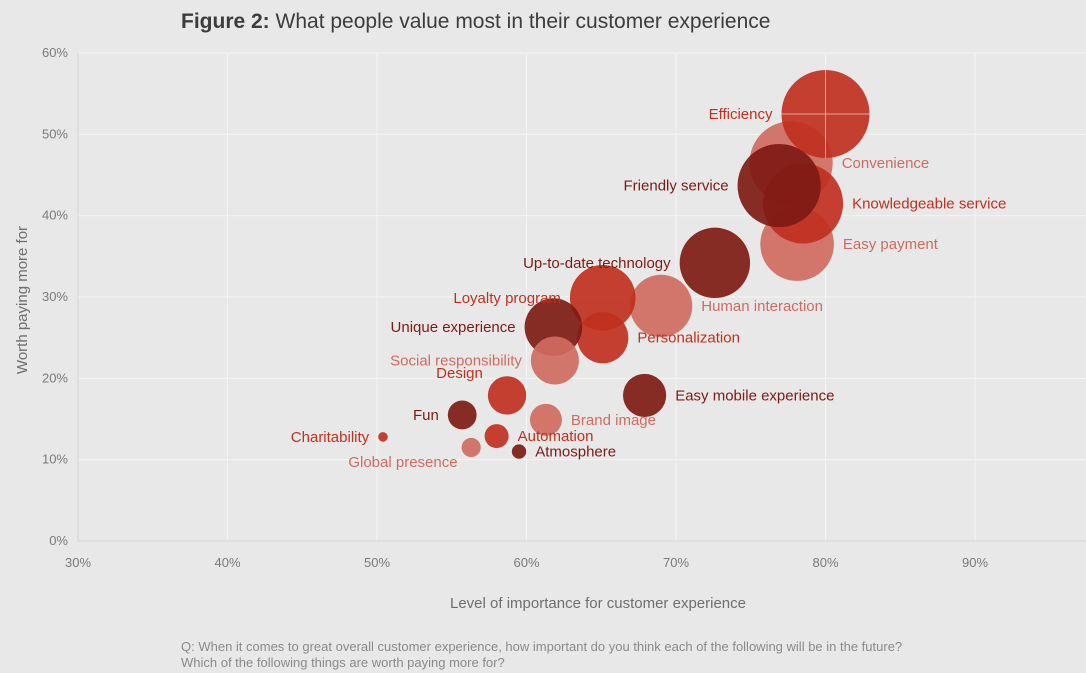 This screenshot has height=673, width=1086. I want to click on y-tick-label: 60%, so click(55, 52).